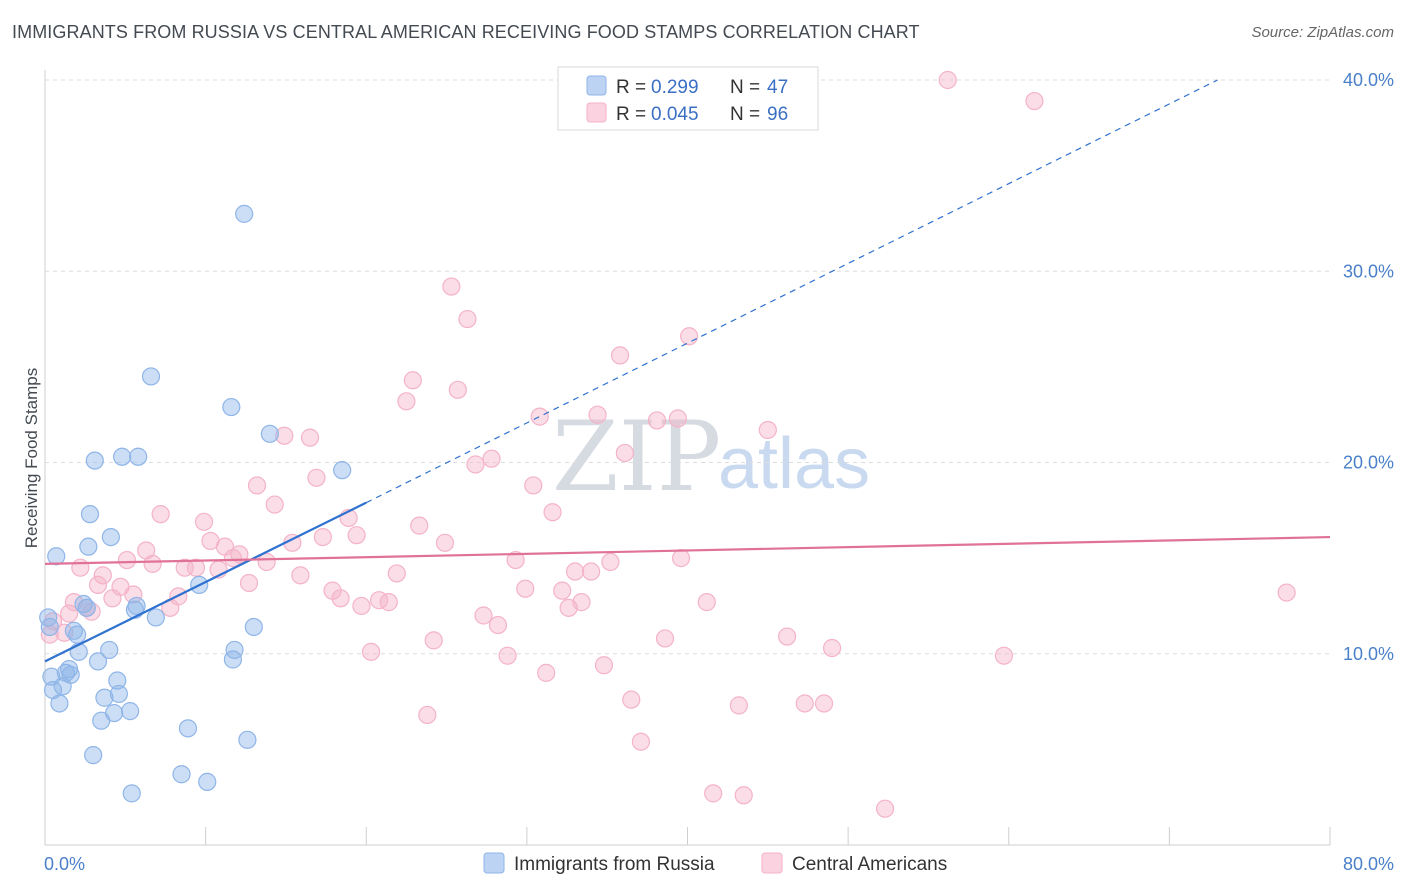 This screenshot has height=892, width=1406. Describe the element at coordinates (636, 457) in the screenshot. I see `watermark-zip: ZIP` at that location.